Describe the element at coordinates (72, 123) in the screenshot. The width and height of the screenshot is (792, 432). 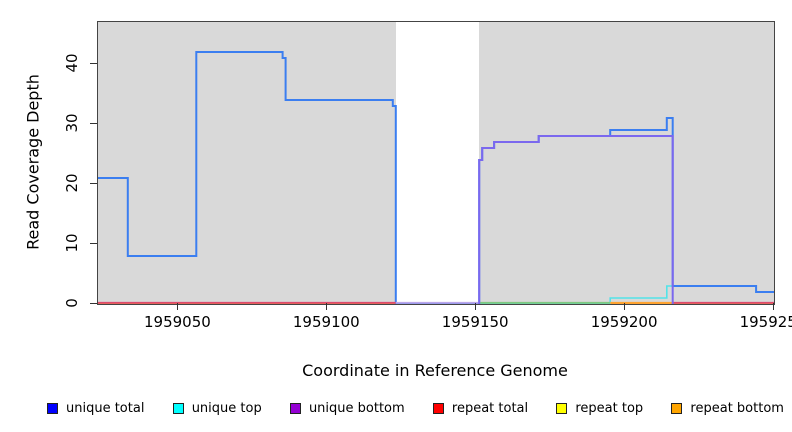
I see `y-tick-label: 30` at that location.